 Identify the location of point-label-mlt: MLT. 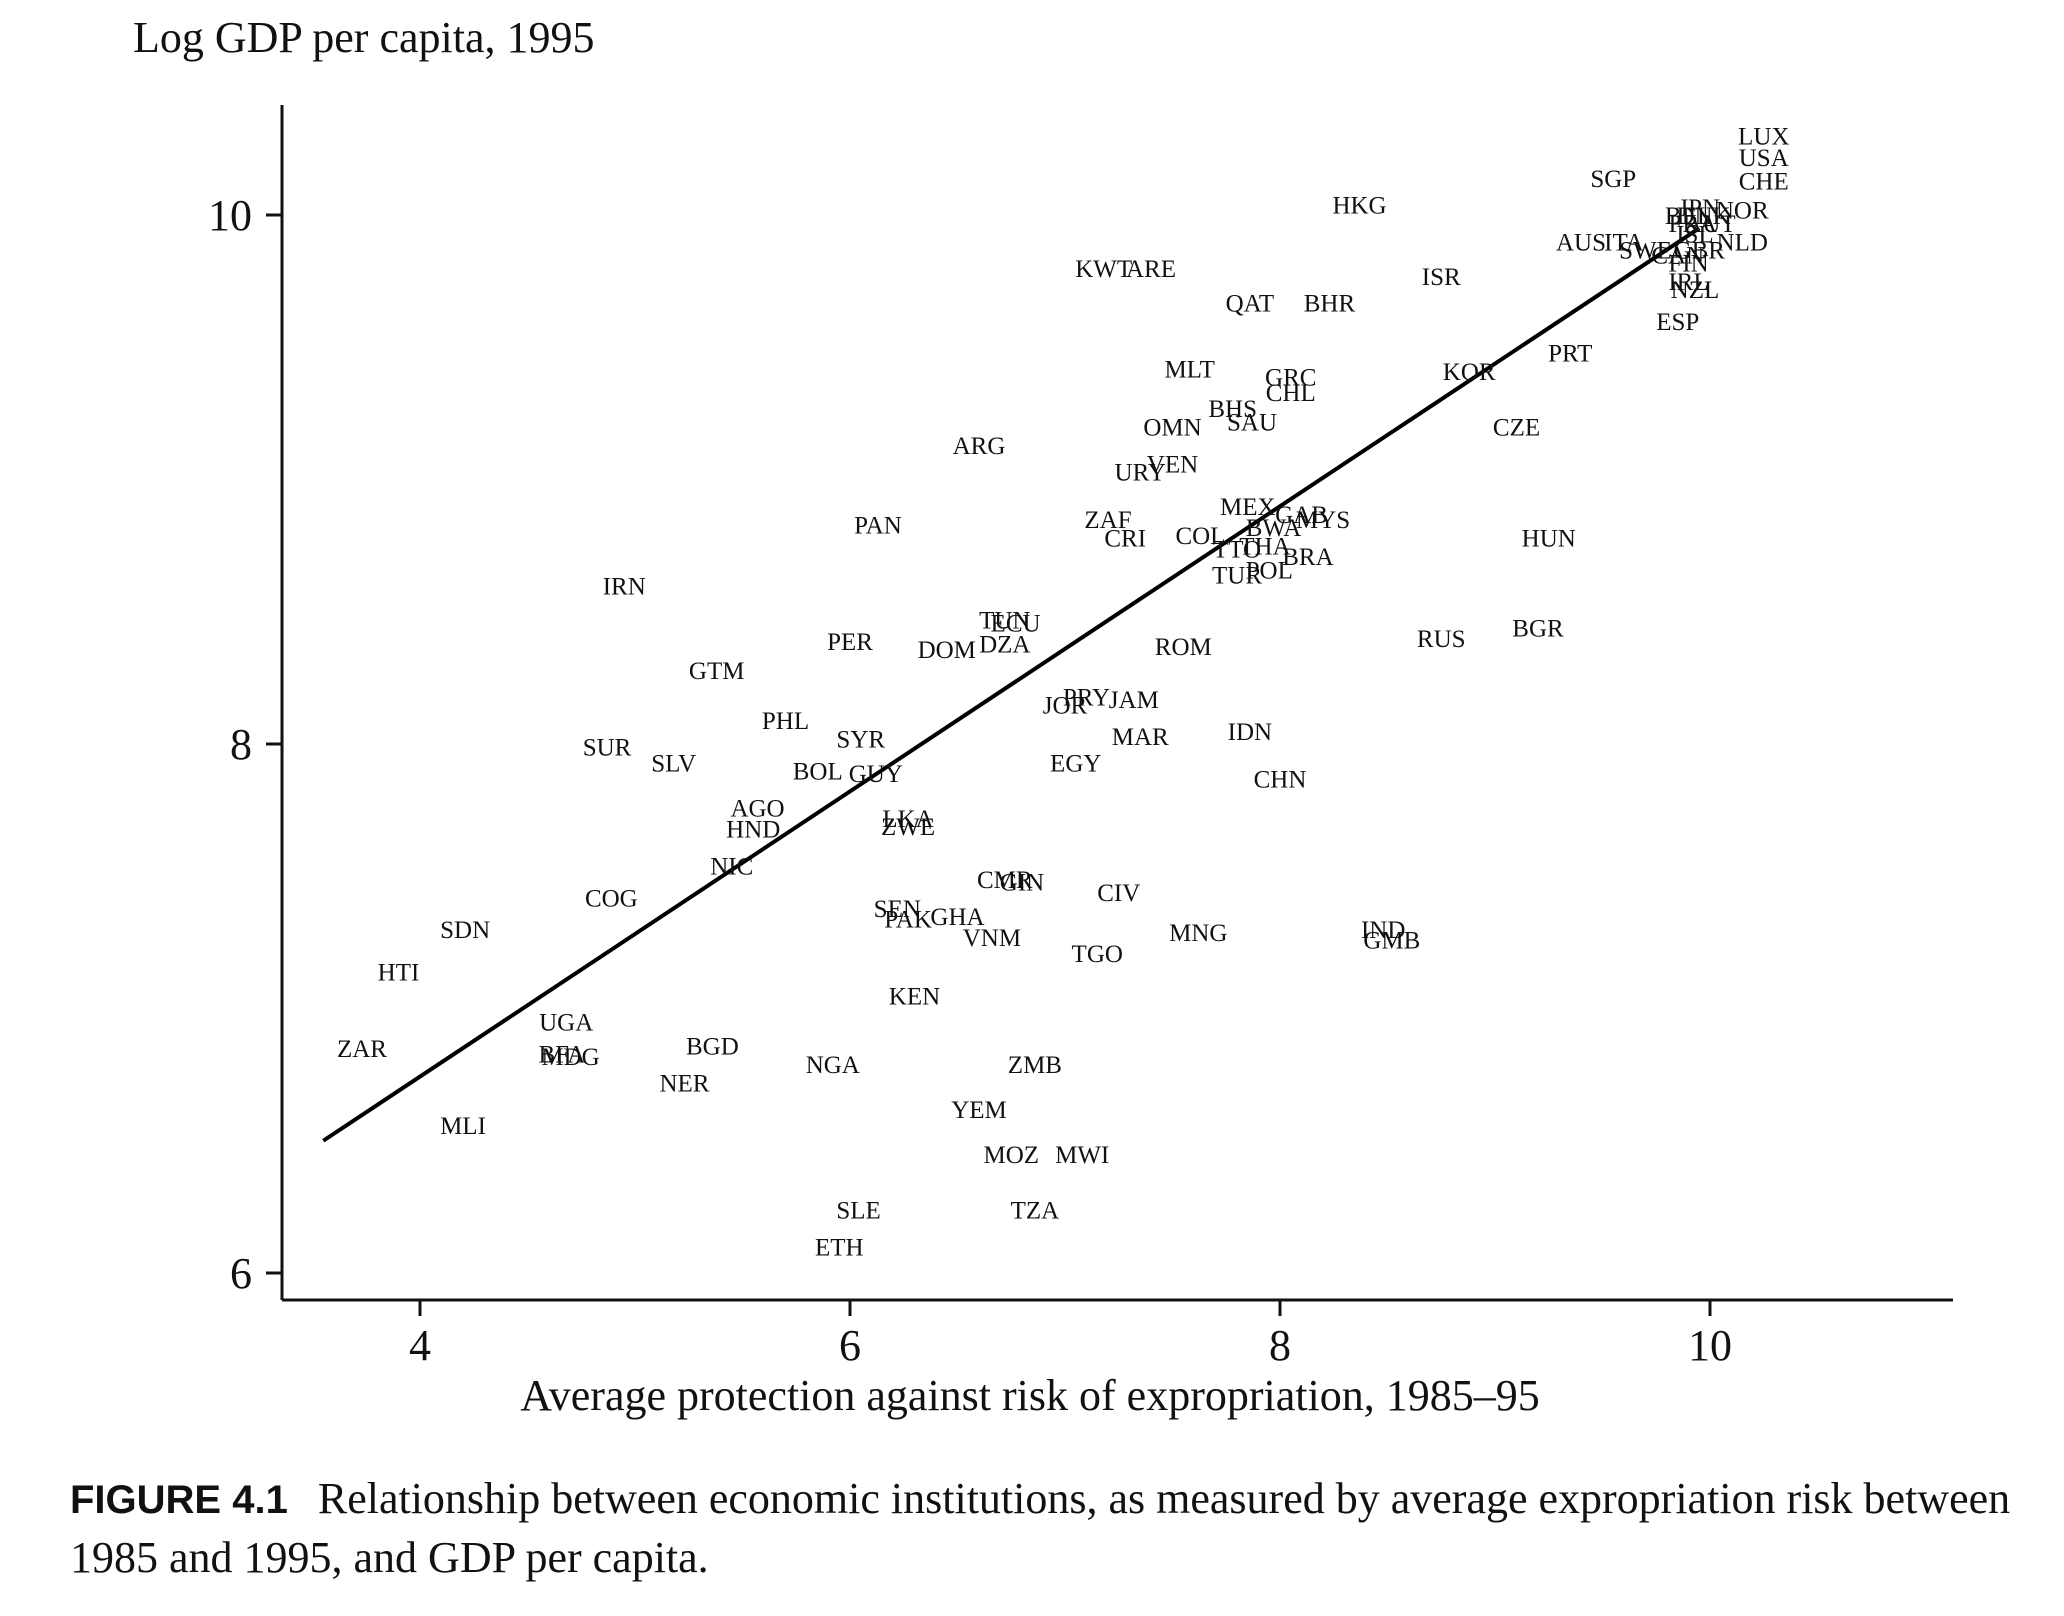
(1189, 369).